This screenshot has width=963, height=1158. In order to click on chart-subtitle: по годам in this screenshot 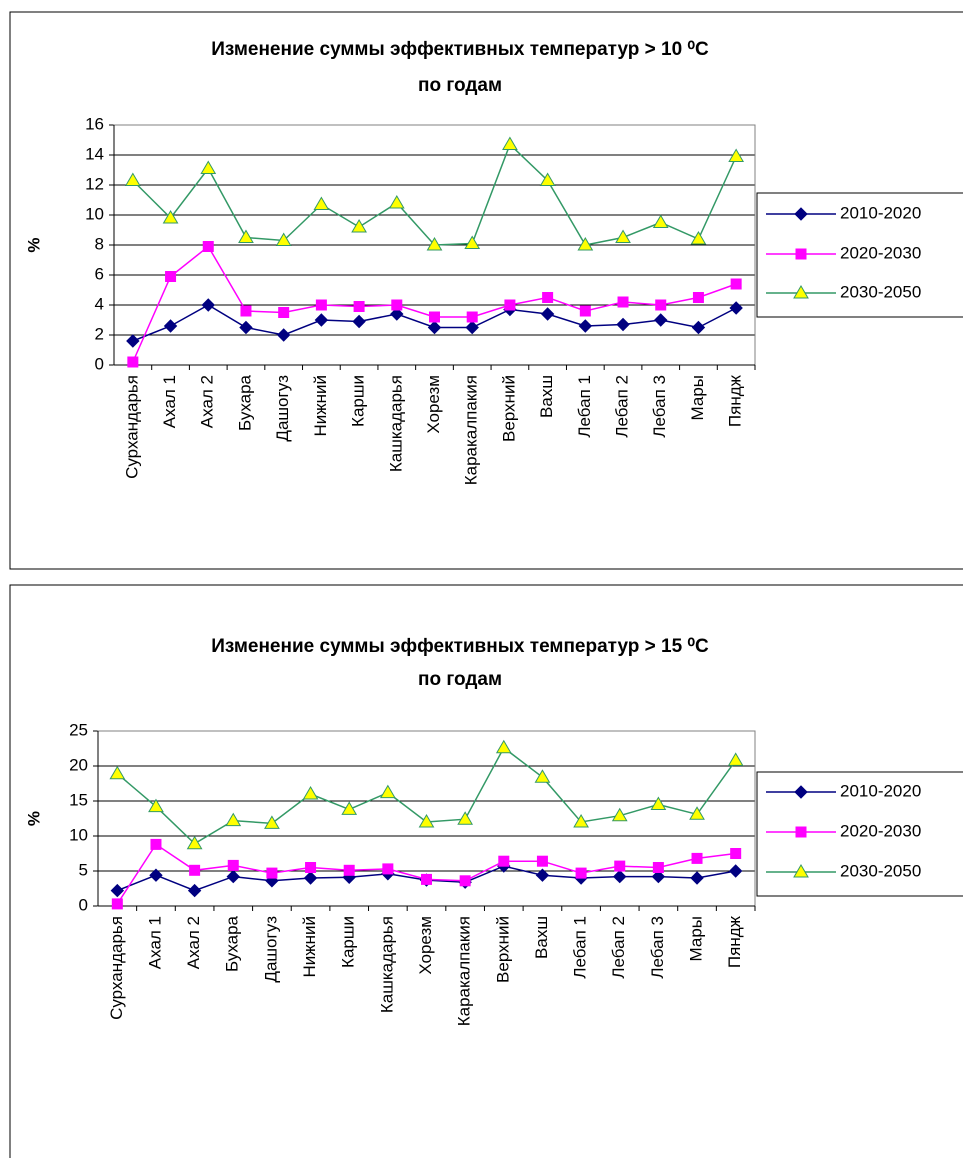, I will do `click(460, 85)`.